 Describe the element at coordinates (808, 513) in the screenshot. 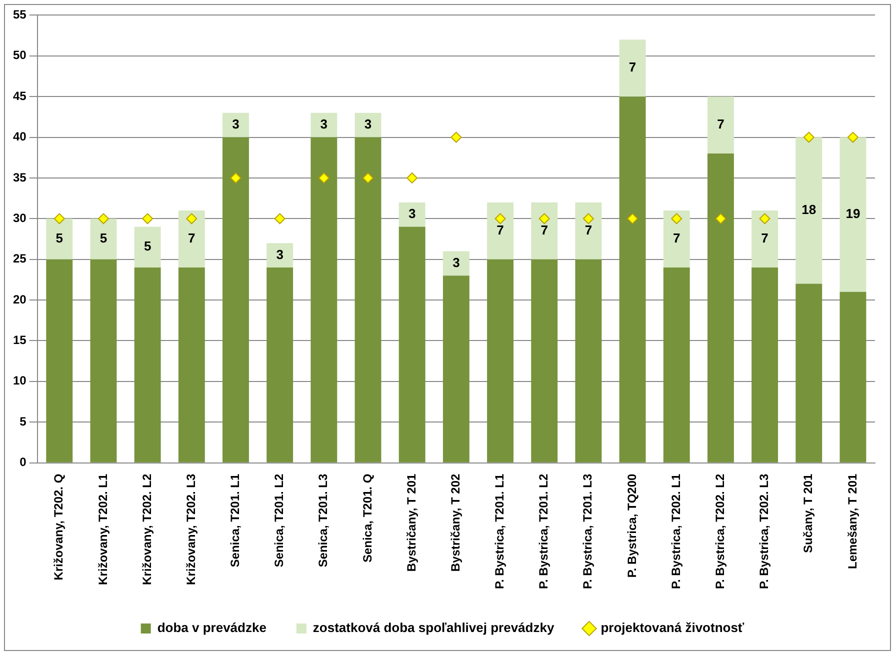

I see `x-tick-label: Sučany, T 201` at that location.